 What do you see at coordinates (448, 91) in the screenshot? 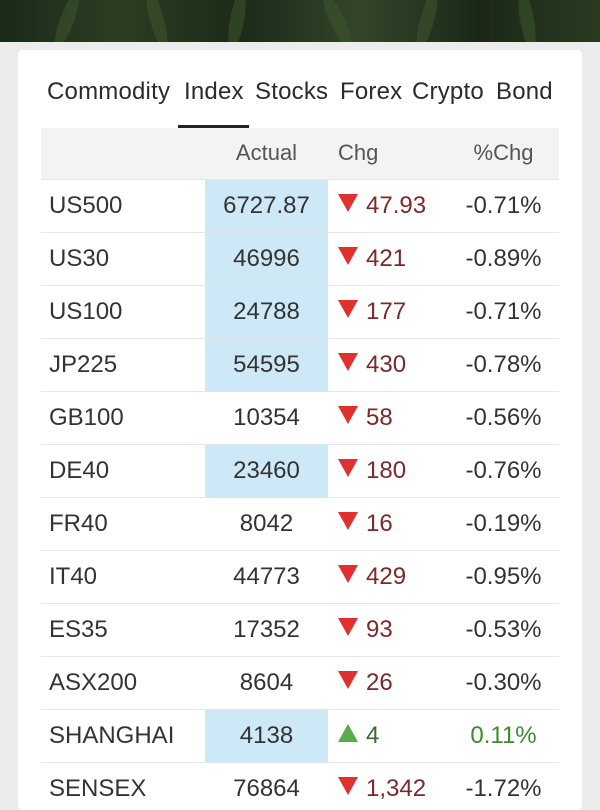
I see `tab-crypto: Crypto` at bounding box center [448, 91].